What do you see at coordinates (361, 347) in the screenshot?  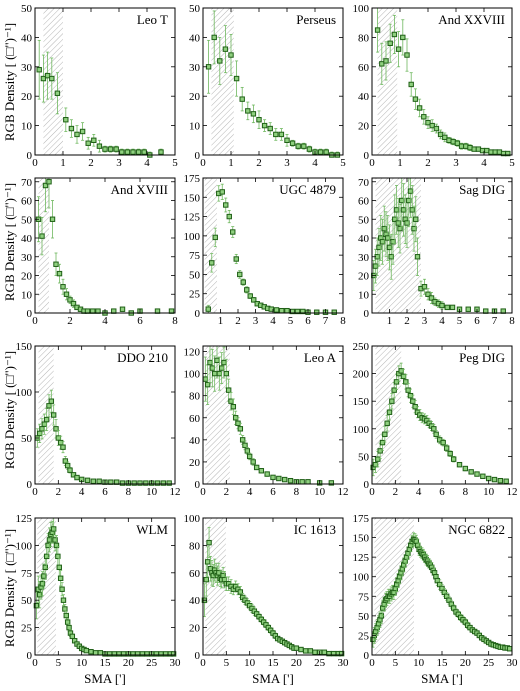 I see `y-tick-label: 250` at bounding box center [361, 347].